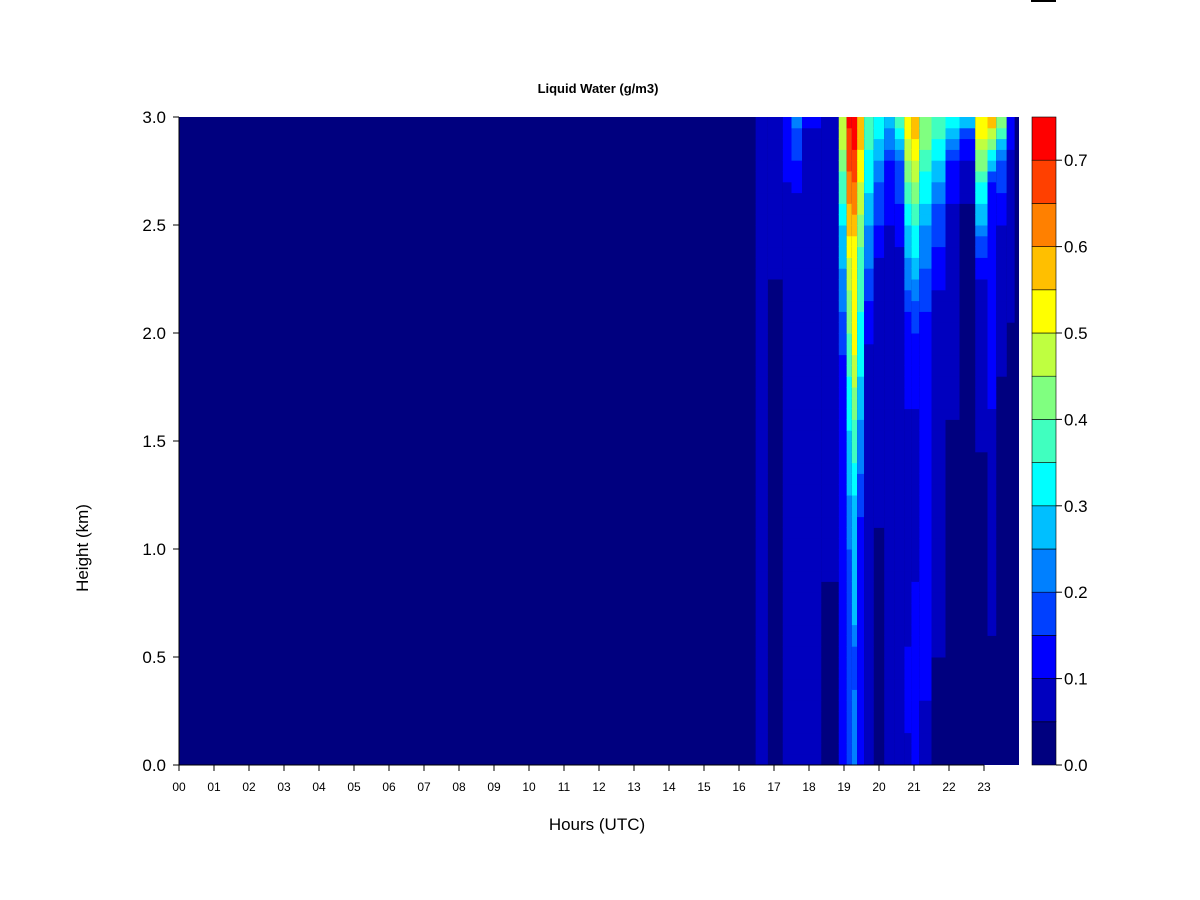  Describe the element at coordinates (1076, 333) in the screenshot. I see `colorbar-tick-label: 0.5` at that location.